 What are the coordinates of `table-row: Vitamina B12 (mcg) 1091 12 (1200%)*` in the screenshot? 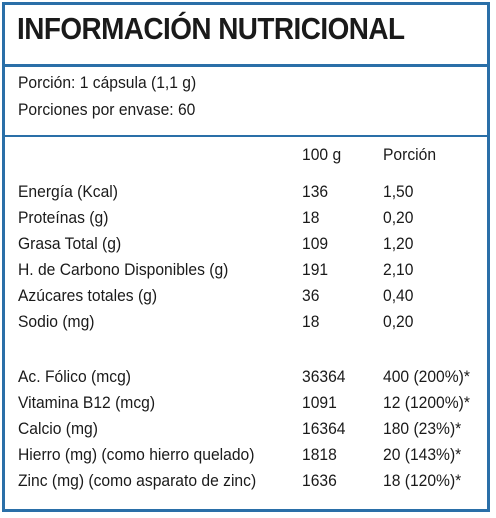 It's located at (246, 406).